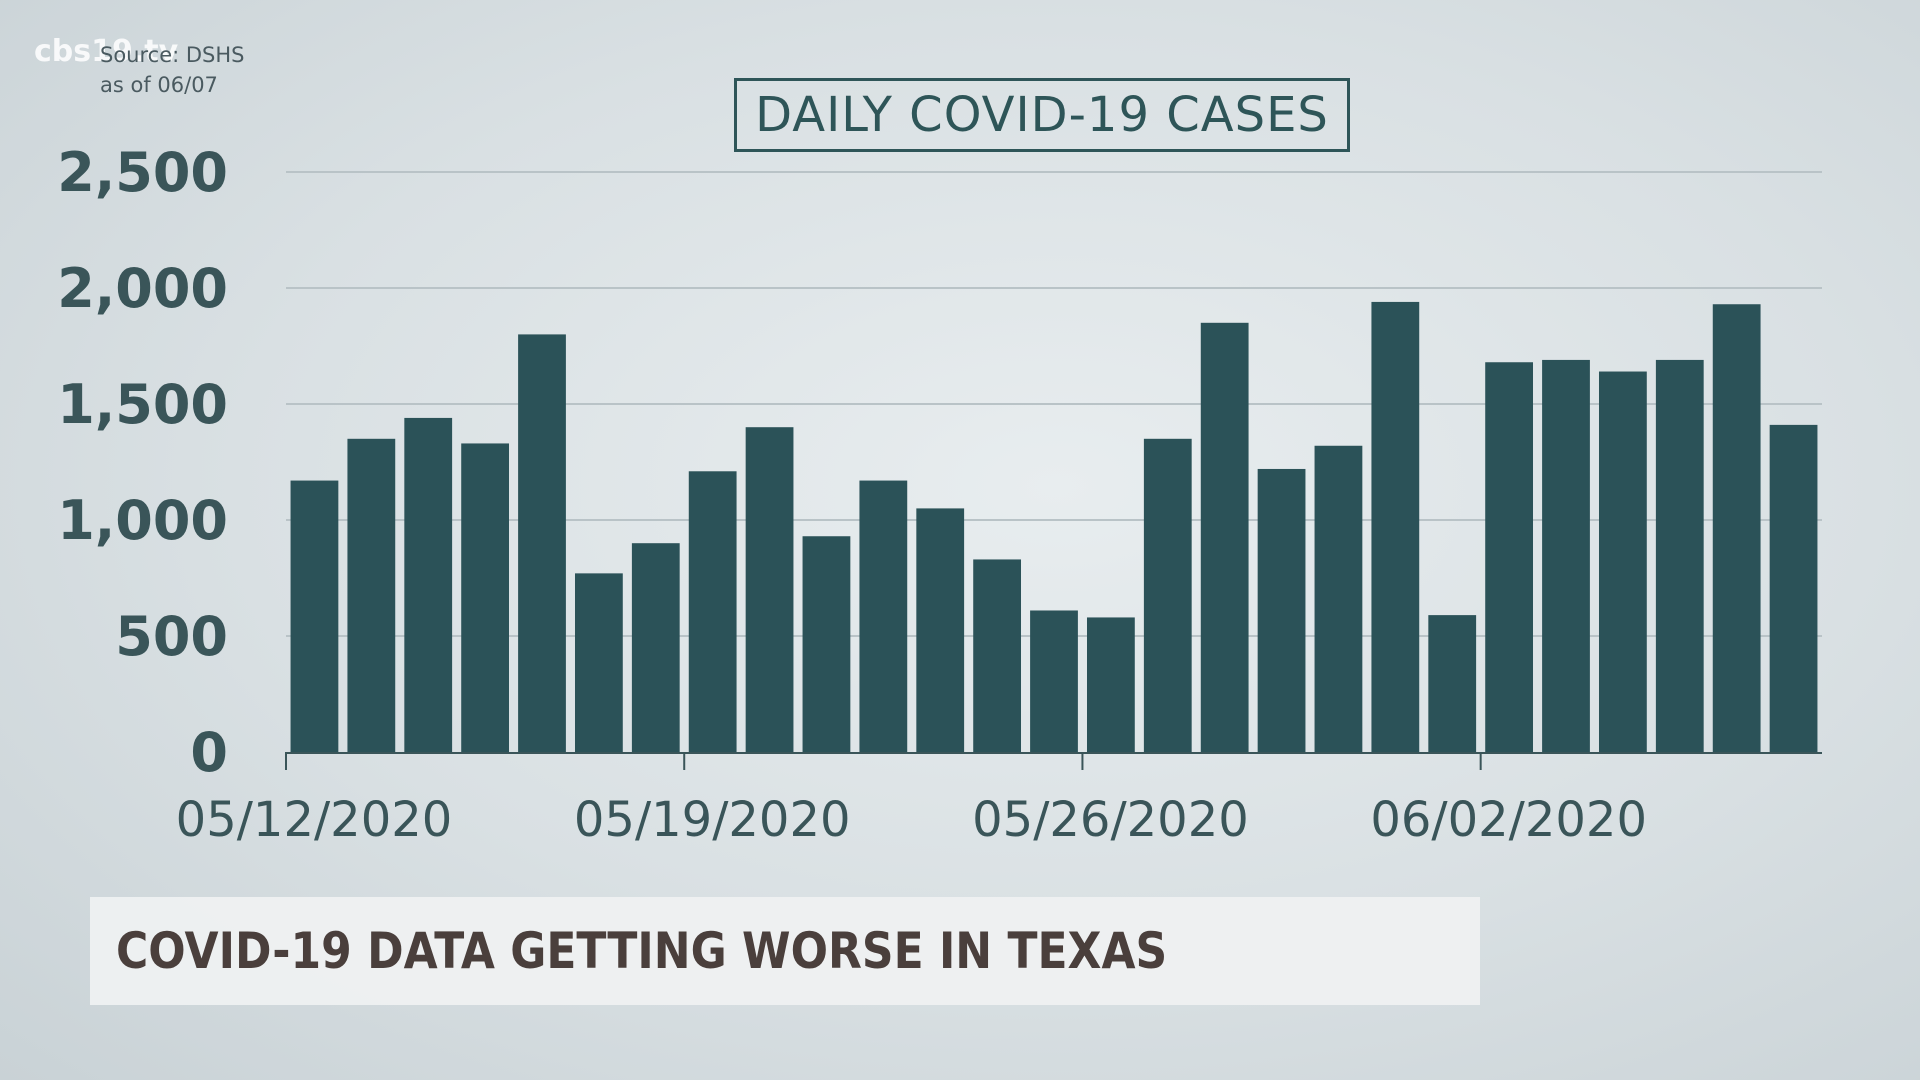 This screenshot has height=1080, width=1920. I want to click on x-tick-label: 05/12/2020, so click(314, 820).